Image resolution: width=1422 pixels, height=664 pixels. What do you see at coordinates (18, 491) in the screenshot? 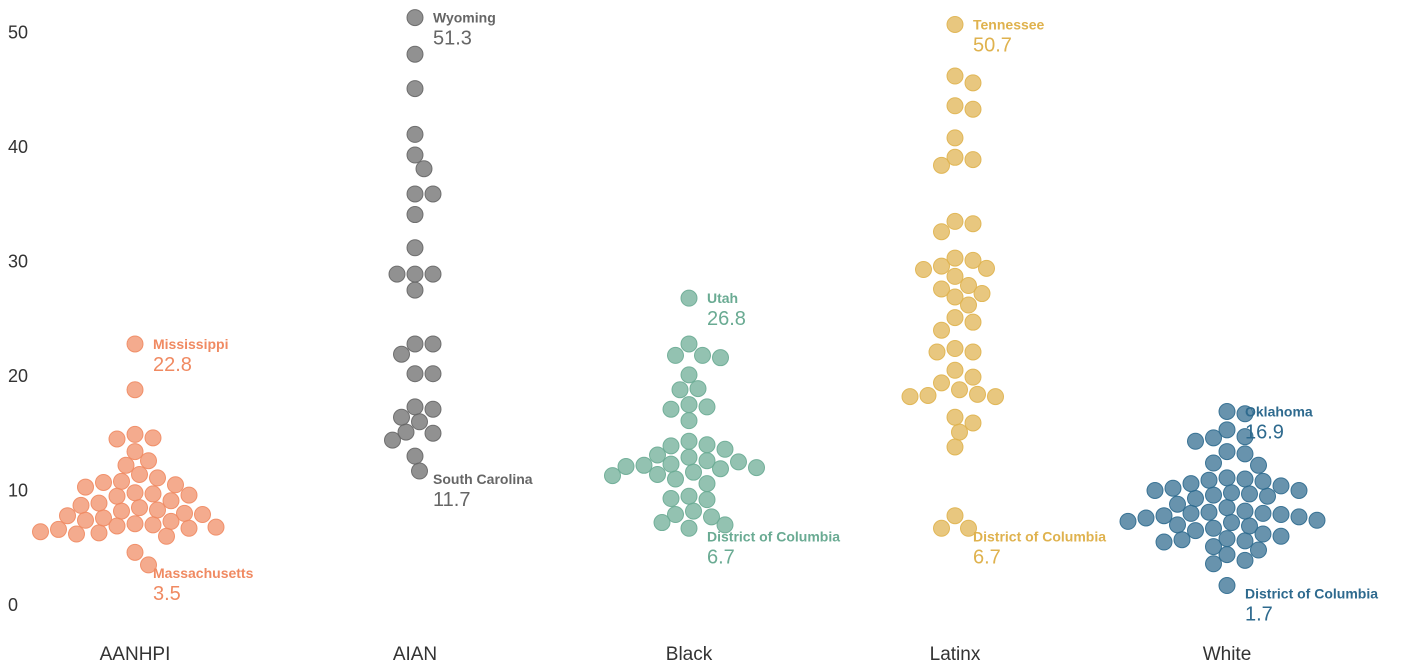
I see `y-tick-label: 10` at bounding box center [18, 491].